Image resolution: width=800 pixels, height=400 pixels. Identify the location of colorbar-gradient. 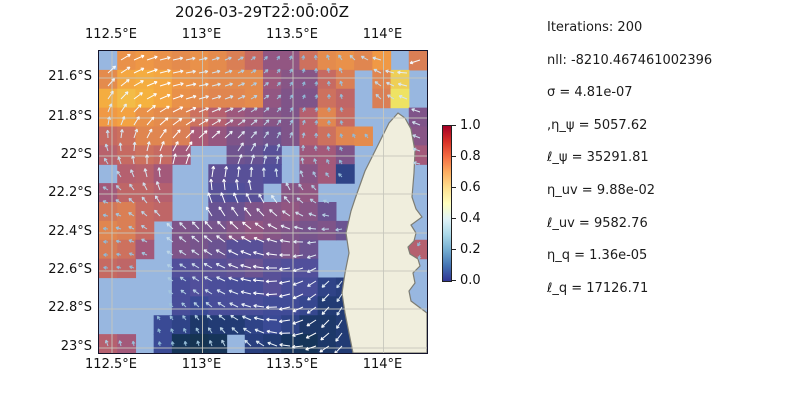
(447, 203).